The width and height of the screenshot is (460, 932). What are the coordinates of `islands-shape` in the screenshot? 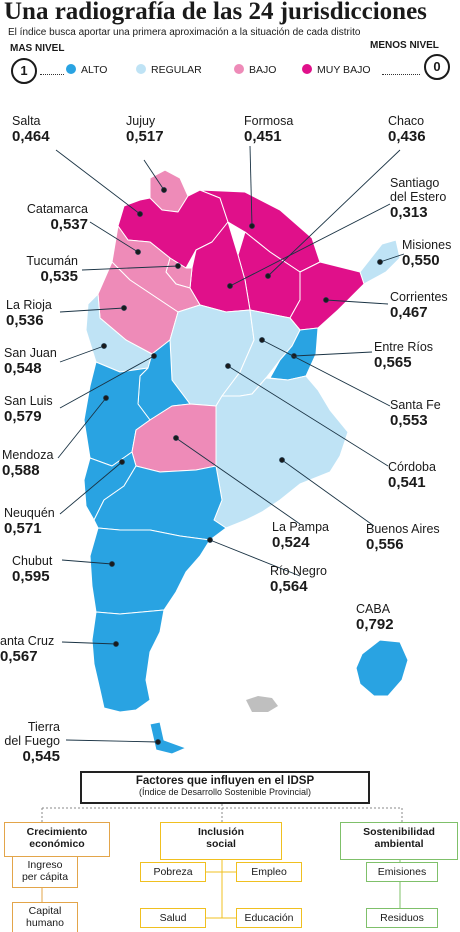 It's located at (262, 704).